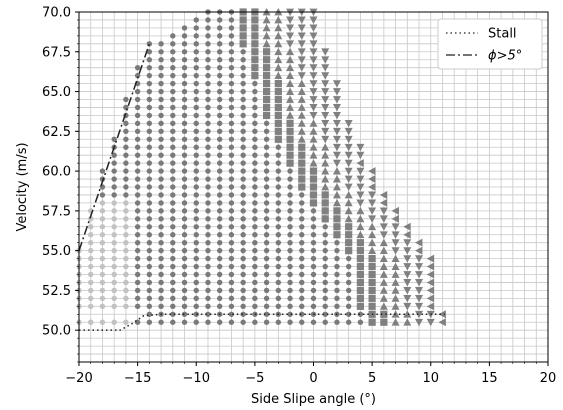  What do you see at coordinates (372, 378) in the screenshot?
I see `x-tick-label: 5` at bounding box center [372, 378].